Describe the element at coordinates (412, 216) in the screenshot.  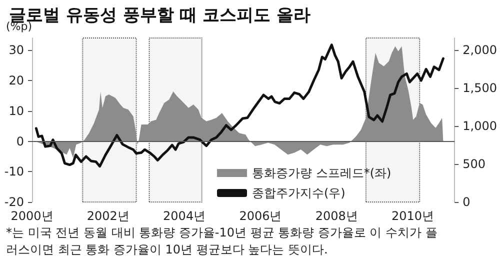
I see `x-tick-label: 2010년` at that location.